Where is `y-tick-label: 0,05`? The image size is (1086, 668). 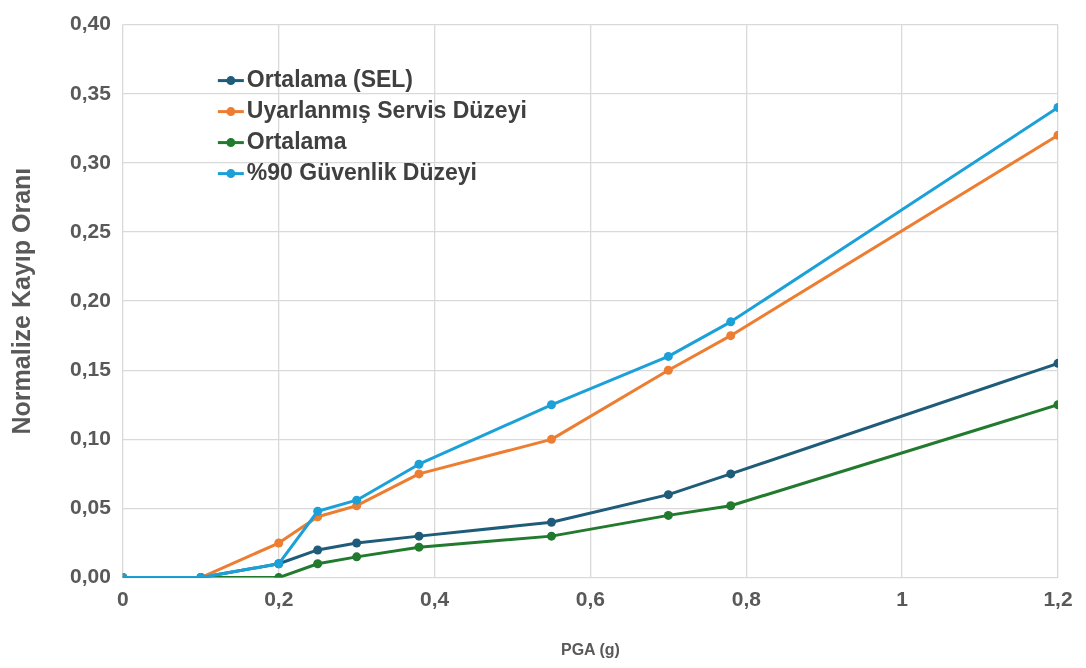 y-tick-label: 0,05 is located at coordinates (91, 507).